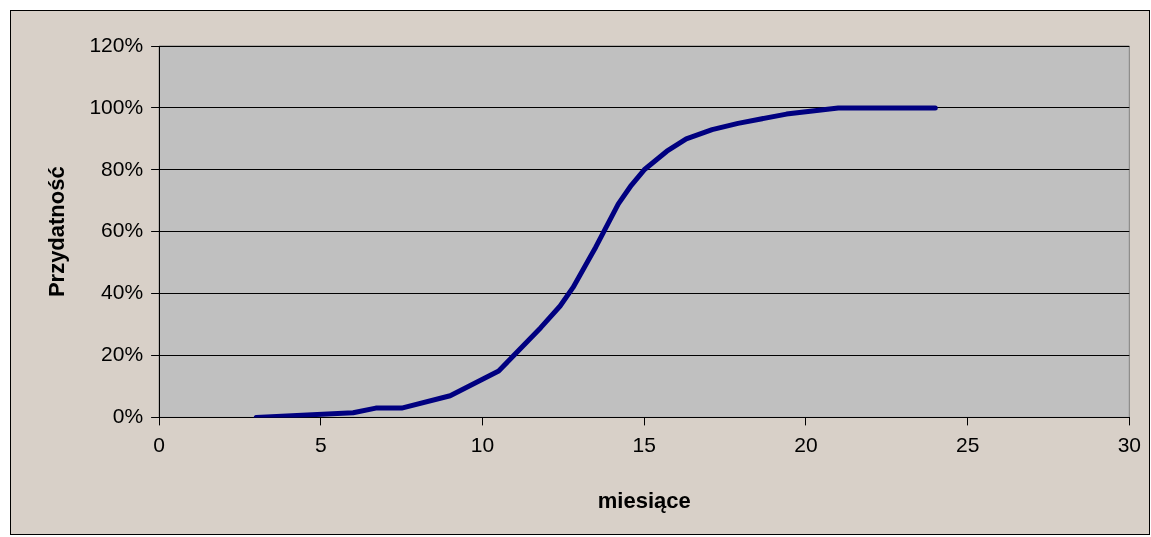  I want to click on x-tick-label: 10, so click(482, 444).